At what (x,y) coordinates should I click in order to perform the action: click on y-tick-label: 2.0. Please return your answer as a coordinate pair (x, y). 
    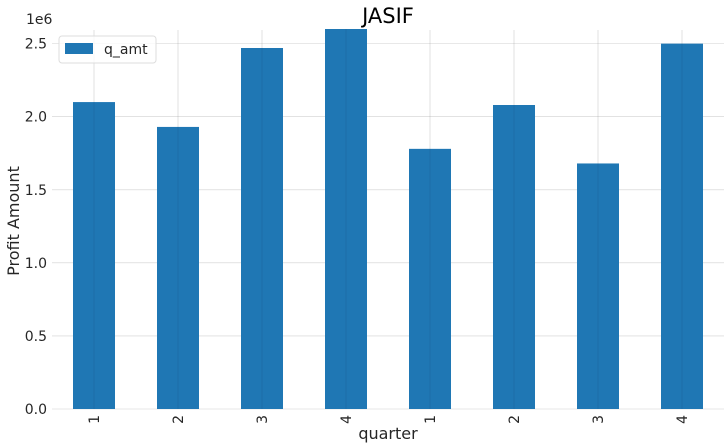
    Looking at the image, I should click on (36, 118).